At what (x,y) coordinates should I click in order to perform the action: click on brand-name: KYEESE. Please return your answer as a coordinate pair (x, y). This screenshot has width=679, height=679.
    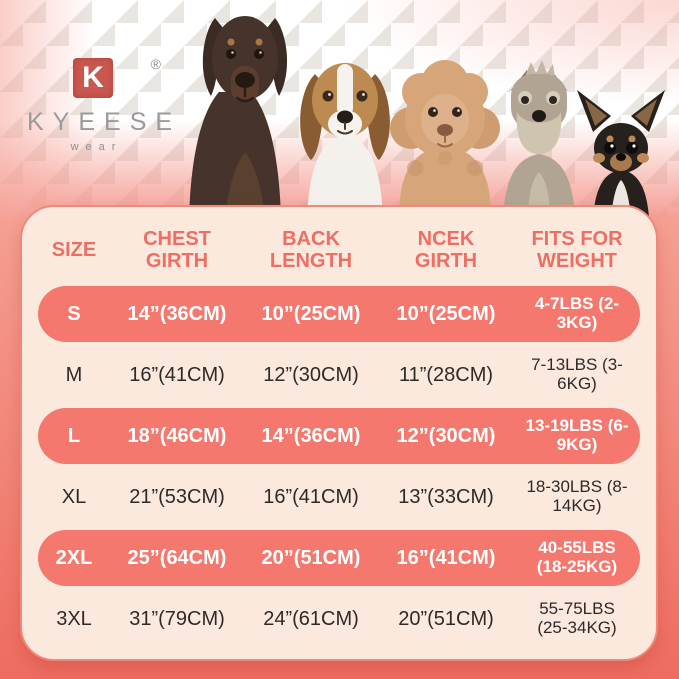
    Looking at the image, I should click on (104, 122).